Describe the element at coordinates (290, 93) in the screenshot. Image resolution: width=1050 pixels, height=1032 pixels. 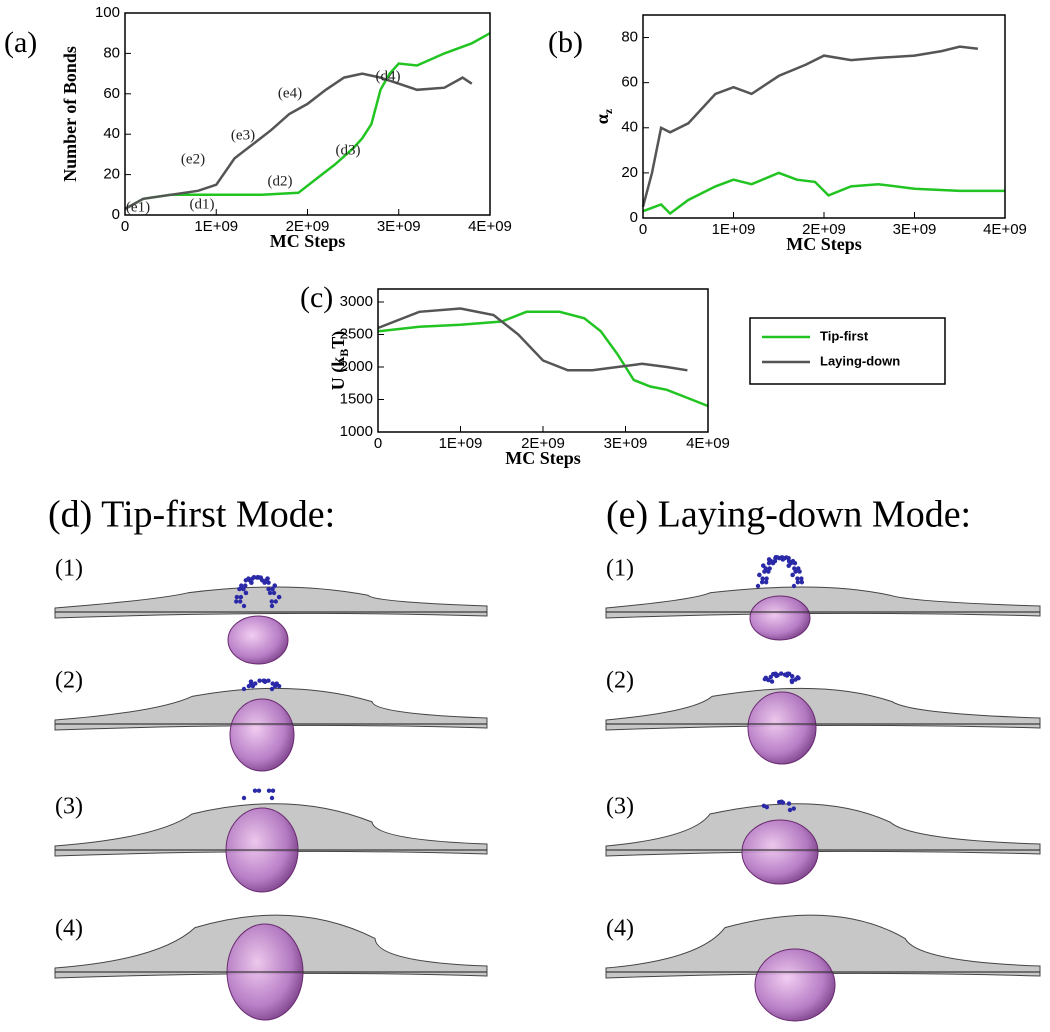
I see `annotation: (e4)` at that location.